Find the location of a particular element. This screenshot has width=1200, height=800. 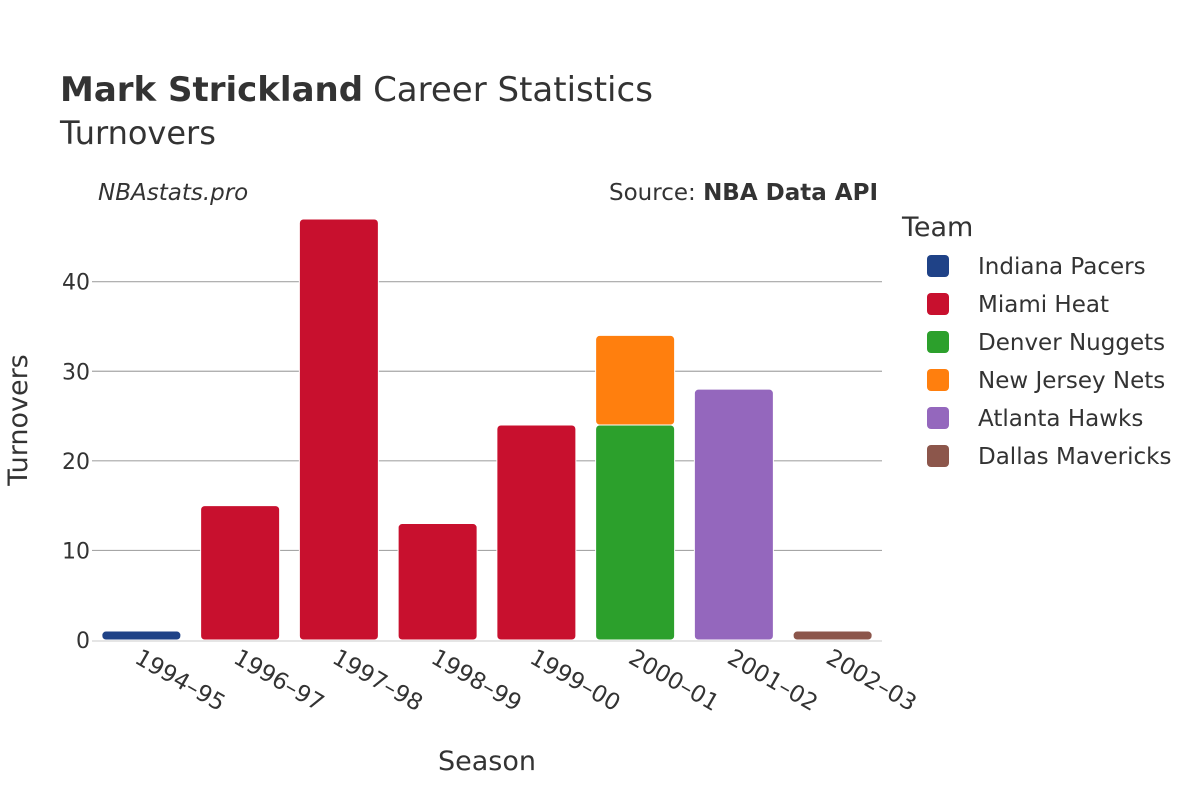

x-tick-label: 1997–98 is located at coordinates (377, 681).